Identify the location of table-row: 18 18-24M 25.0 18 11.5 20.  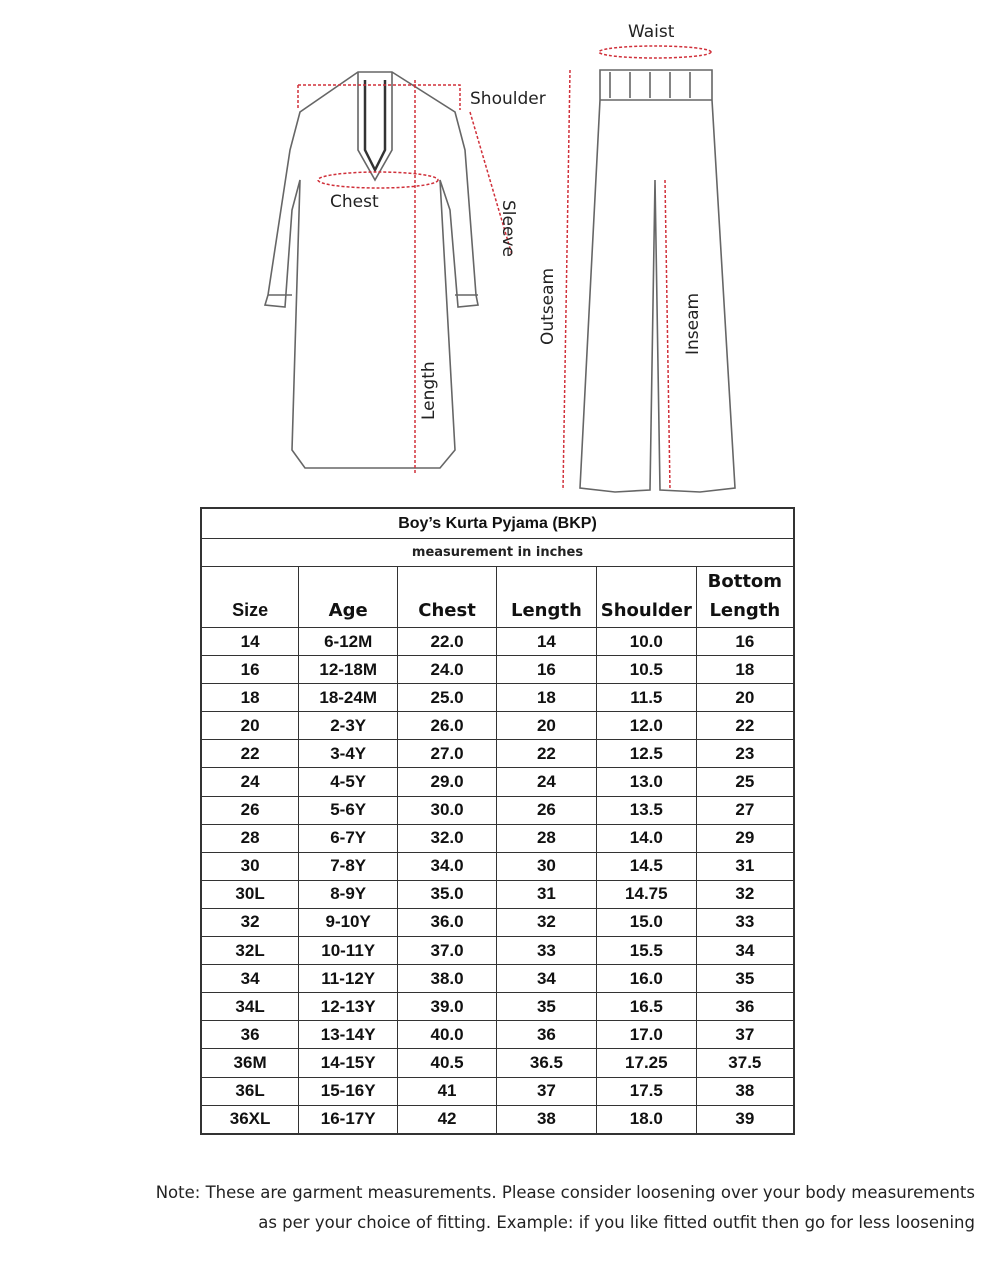
(497, 698).